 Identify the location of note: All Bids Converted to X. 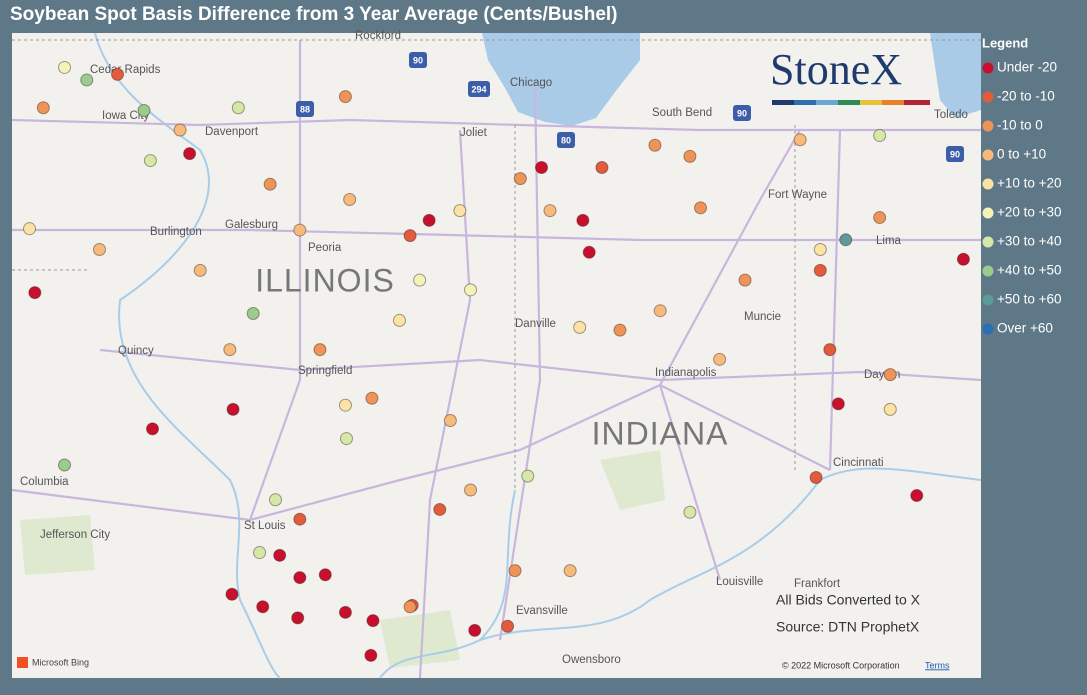
(848, 600).